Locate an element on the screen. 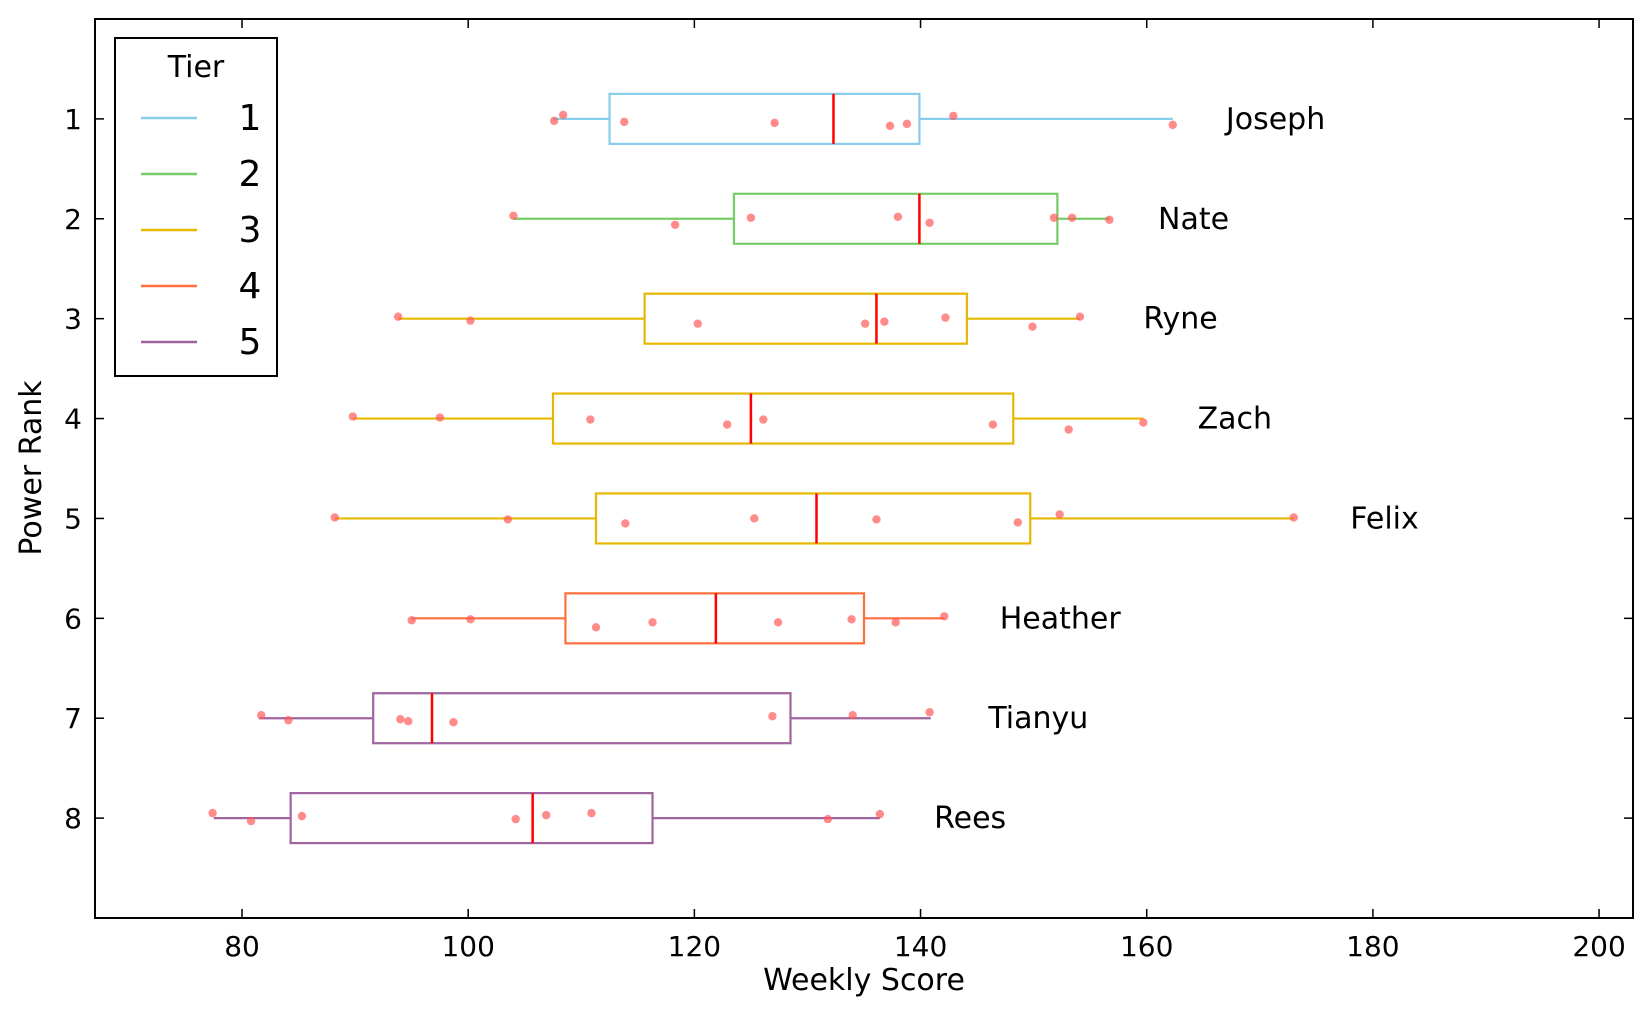  box-group-heather: Heather is located at coordinates (764, 618).